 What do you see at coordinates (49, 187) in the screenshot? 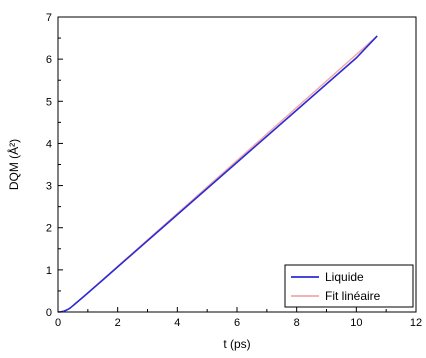
I see `y-tick-label: 3` at bounding box center [49, 187].